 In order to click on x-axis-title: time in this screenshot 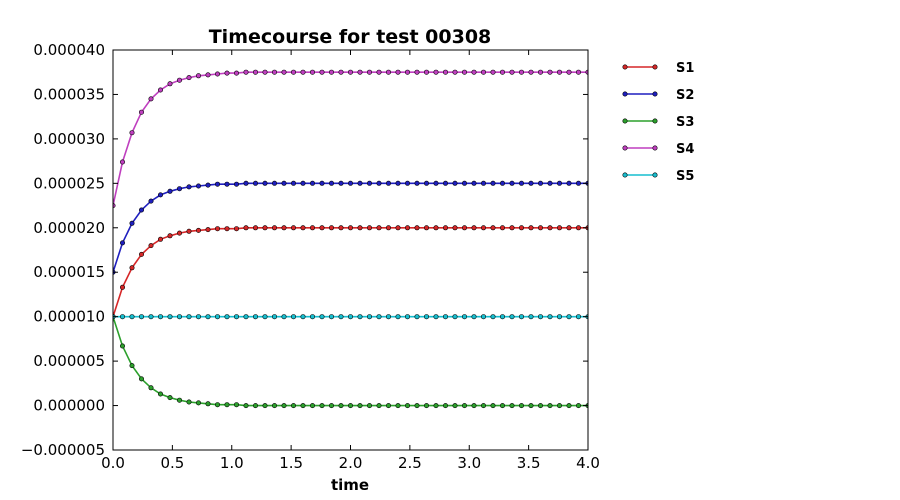, I will do `click(350, 485)`.